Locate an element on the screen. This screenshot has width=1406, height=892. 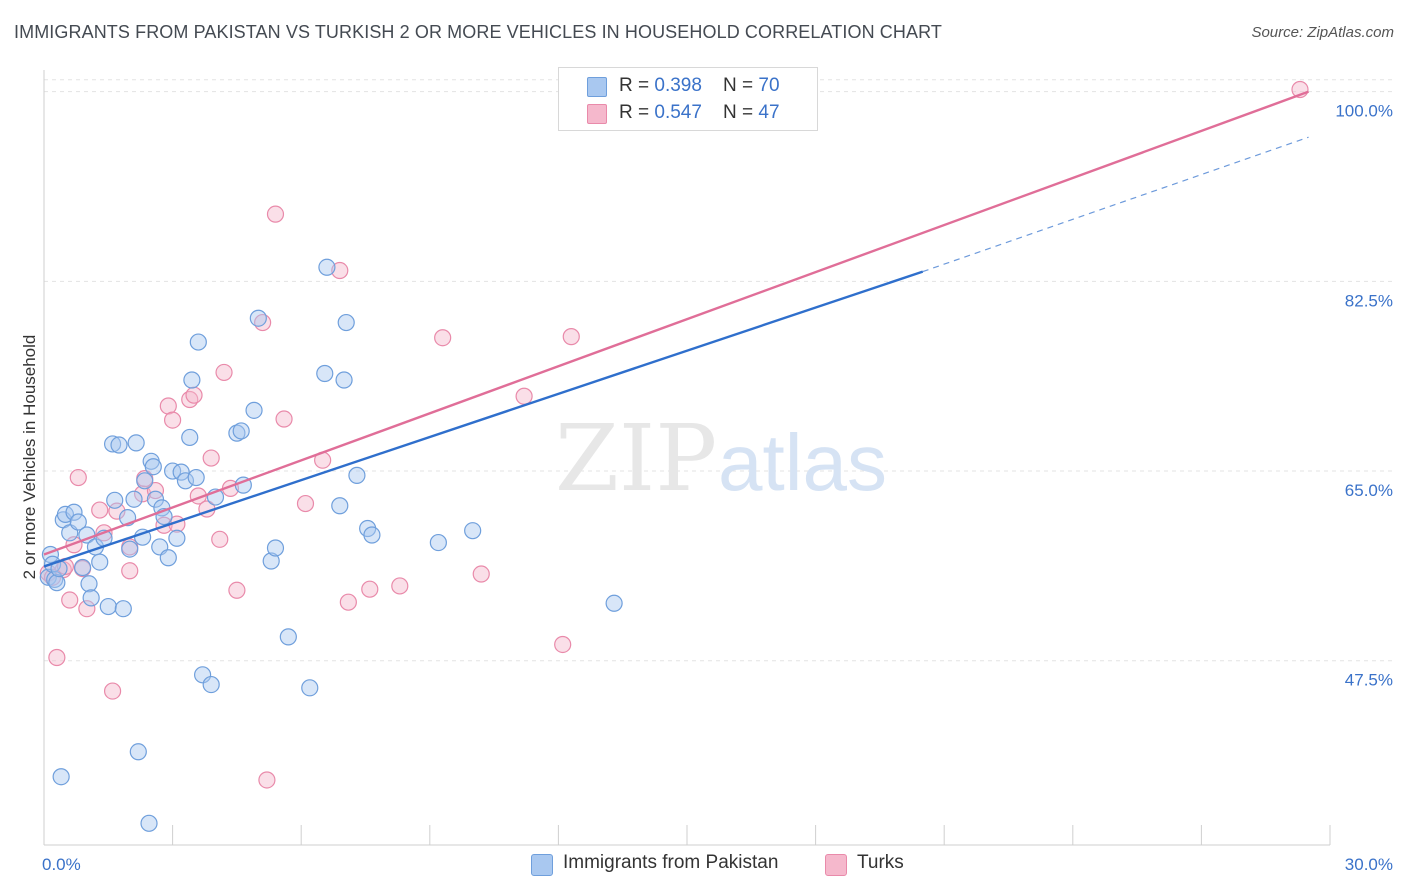
legend-label: Turks is located at coordinates (880, 862).